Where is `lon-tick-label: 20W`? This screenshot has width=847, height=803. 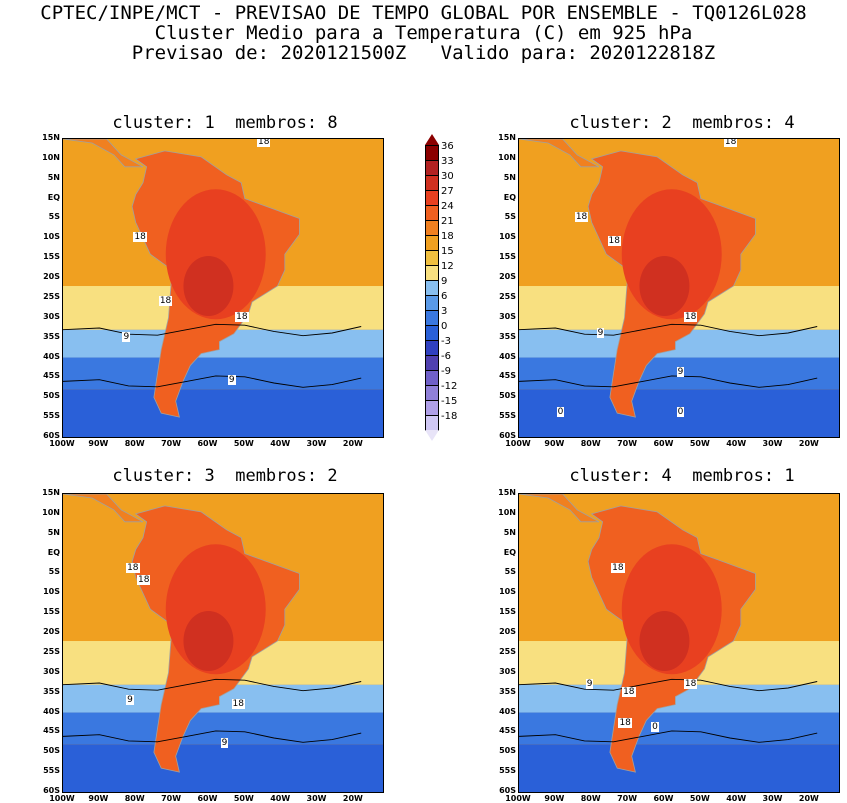
lon-tick-label: 20W is located at coordinates (352, 798).